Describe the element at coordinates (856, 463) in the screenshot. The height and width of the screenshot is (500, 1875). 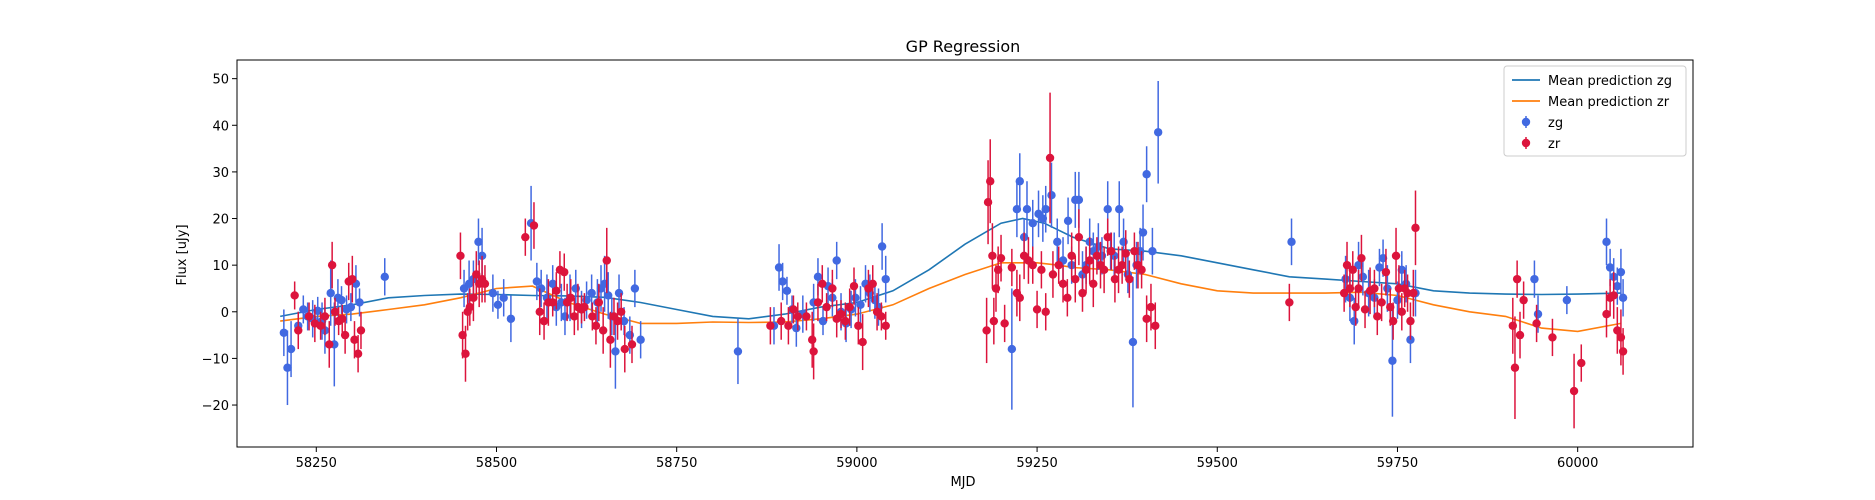
I see `x-tick-label: 59000` at that location.